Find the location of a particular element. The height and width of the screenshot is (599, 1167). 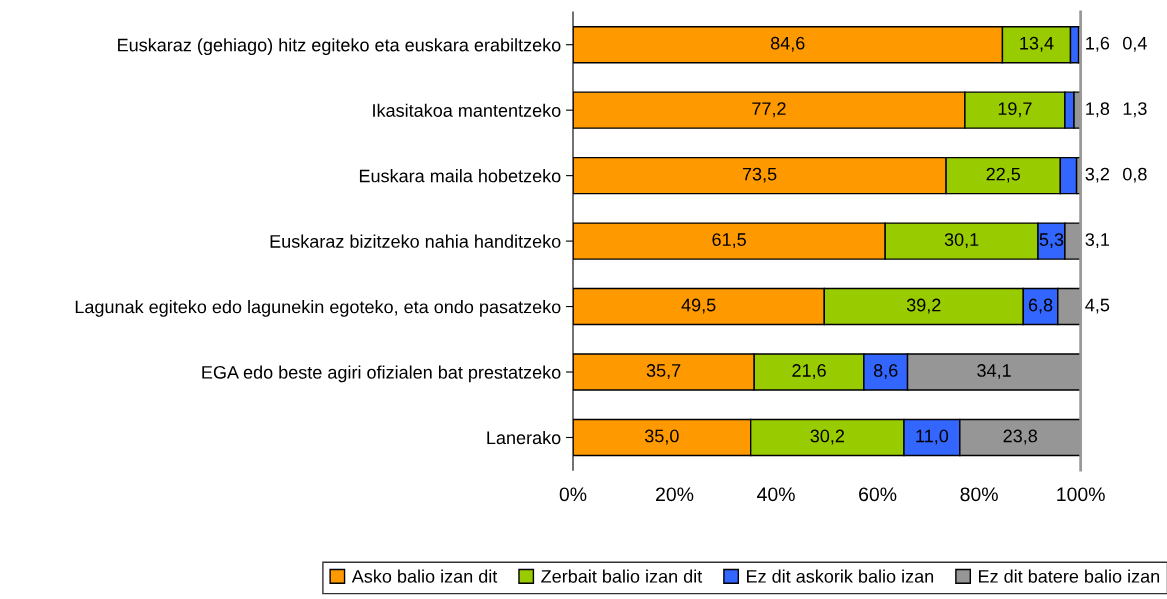

data-label: 39,2 is located at coordinates (923, 306).